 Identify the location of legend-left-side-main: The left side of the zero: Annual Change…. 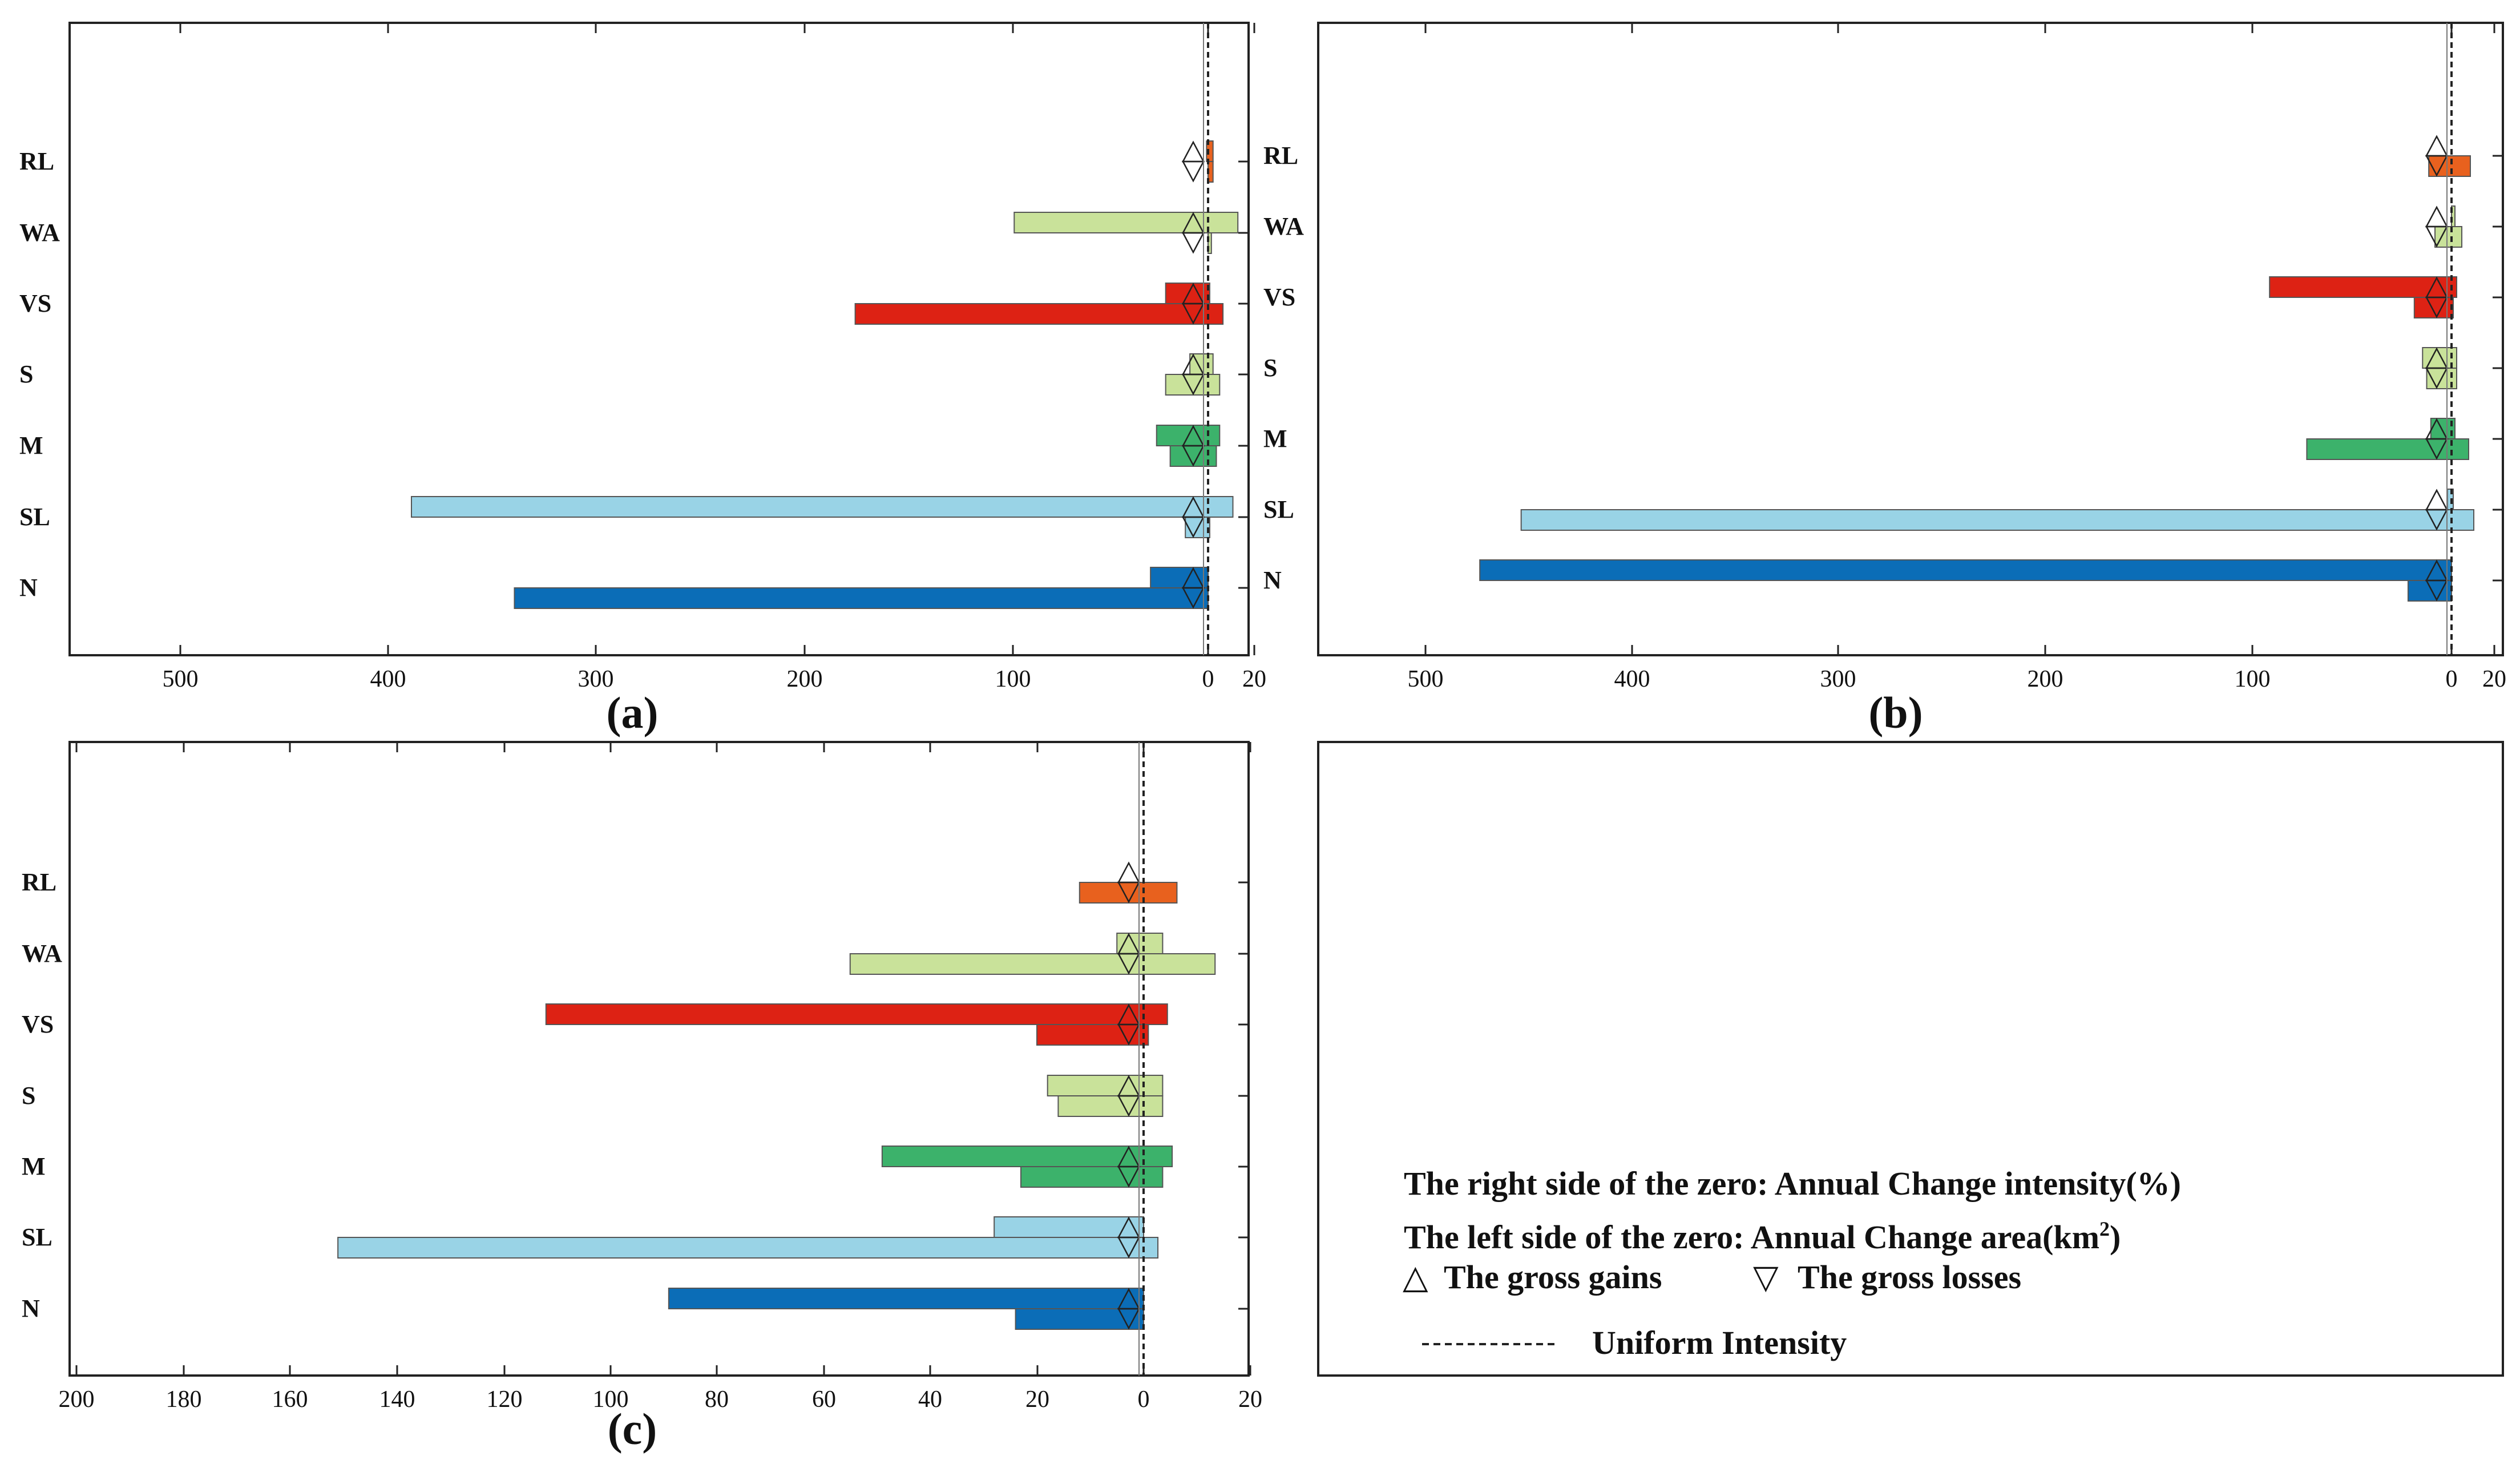
(1751, 1237).